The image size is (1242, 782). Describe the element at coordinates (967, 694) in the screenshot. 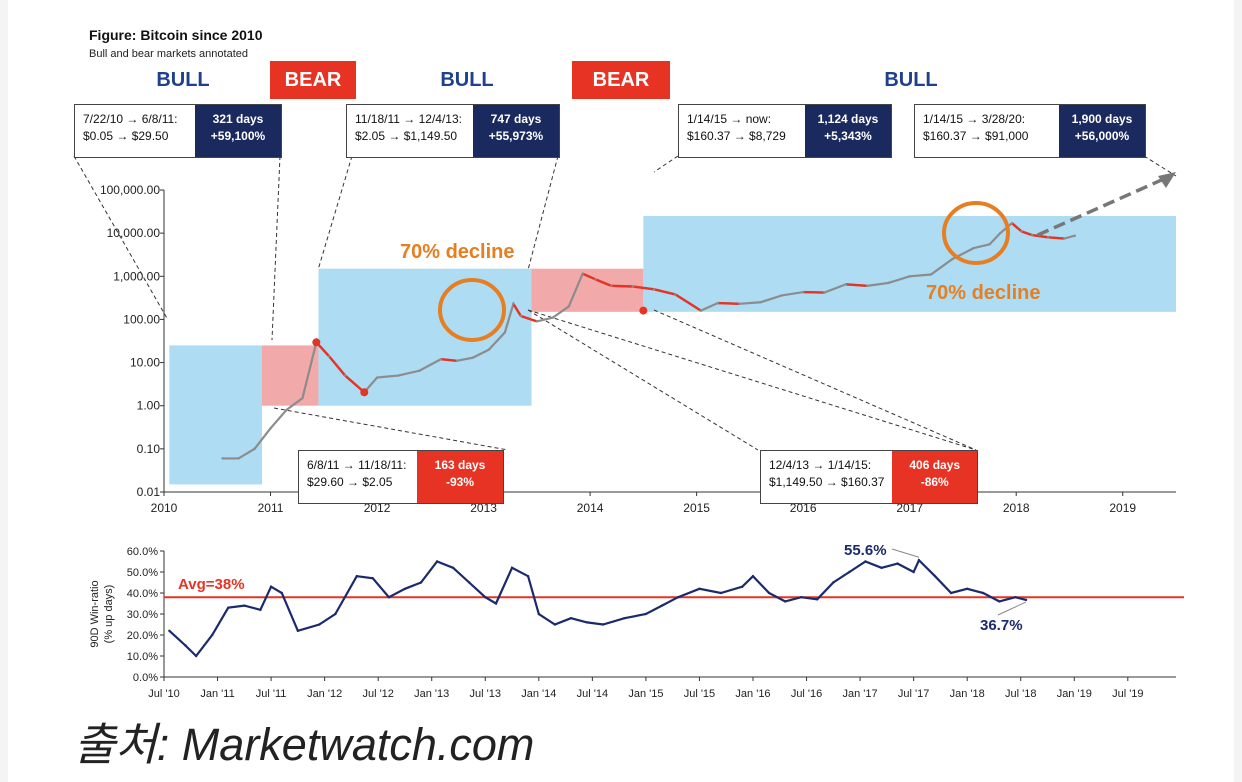

I see `win-x-tick-label: Jan '18` at that location.